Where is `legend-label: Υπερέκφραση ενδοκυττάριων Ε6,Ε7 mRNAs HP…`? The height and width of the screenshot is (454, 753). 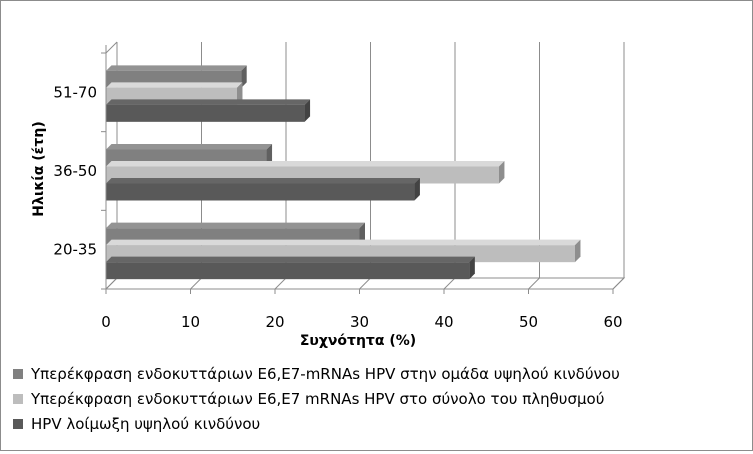
legend-label: Υπερέκφραση ενδοκυττάριων Ε6,Ε7 mRNAs HP… is located at coordinates (317, 399).